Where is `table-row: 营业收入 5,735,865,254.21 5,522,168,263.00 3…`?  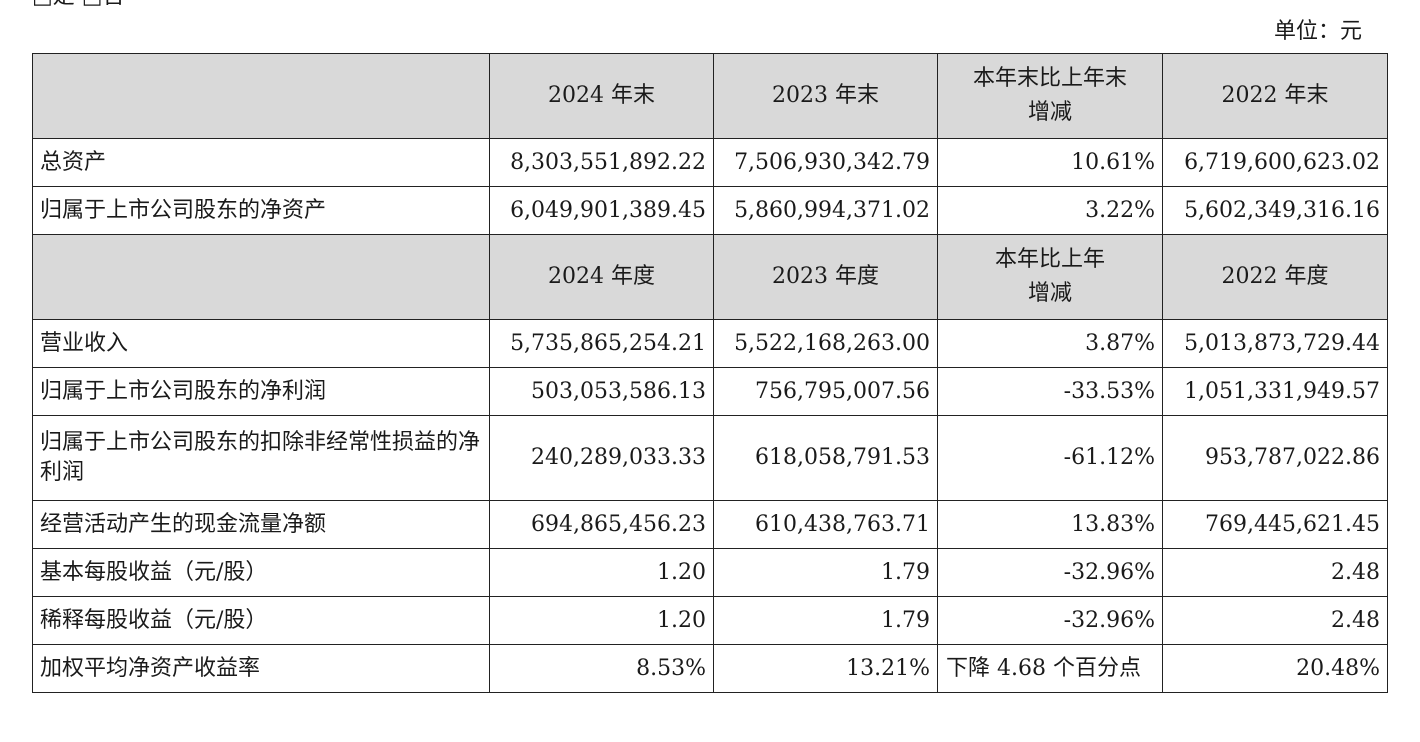 table-row: 营业收入 5,735,865,254.21 5,522,168,263.00 3… is located at coordinates (710, 343).